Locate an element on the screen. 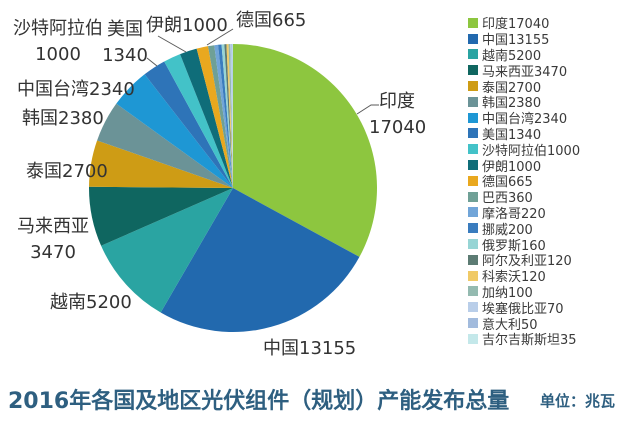  legend-item: 摩洛哥220 is located at coordinates (524, 213).